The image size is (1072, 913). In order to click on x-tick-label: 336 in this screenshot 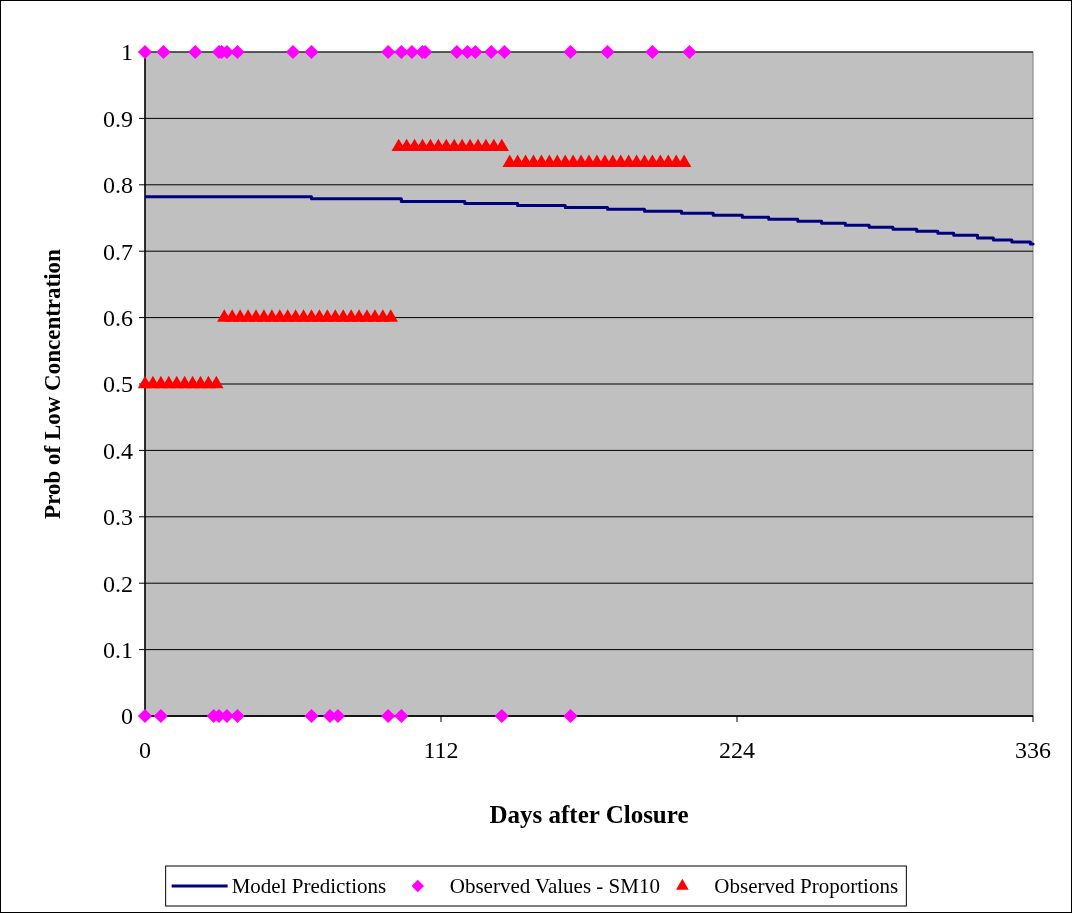, I will do `click(1033, 750)`.